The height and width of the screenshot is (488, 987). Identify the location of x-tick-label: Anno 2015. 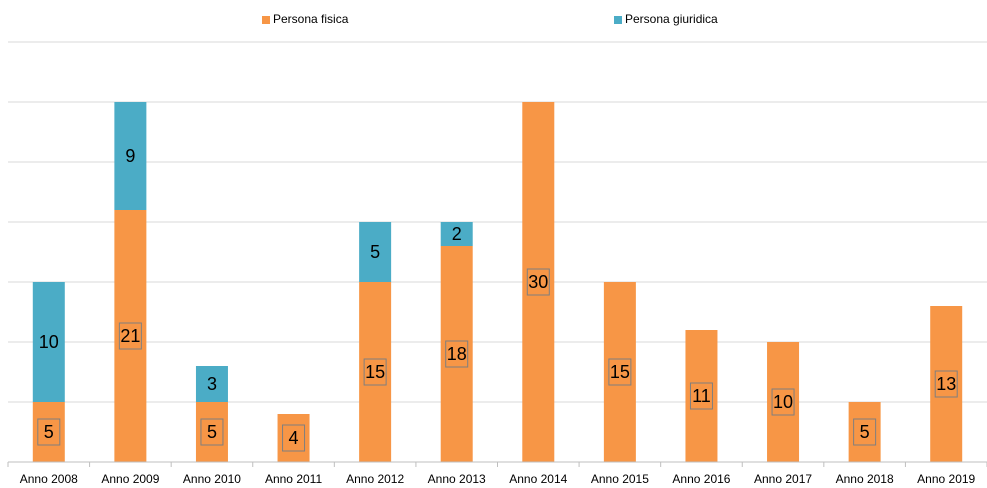
(620, 479).